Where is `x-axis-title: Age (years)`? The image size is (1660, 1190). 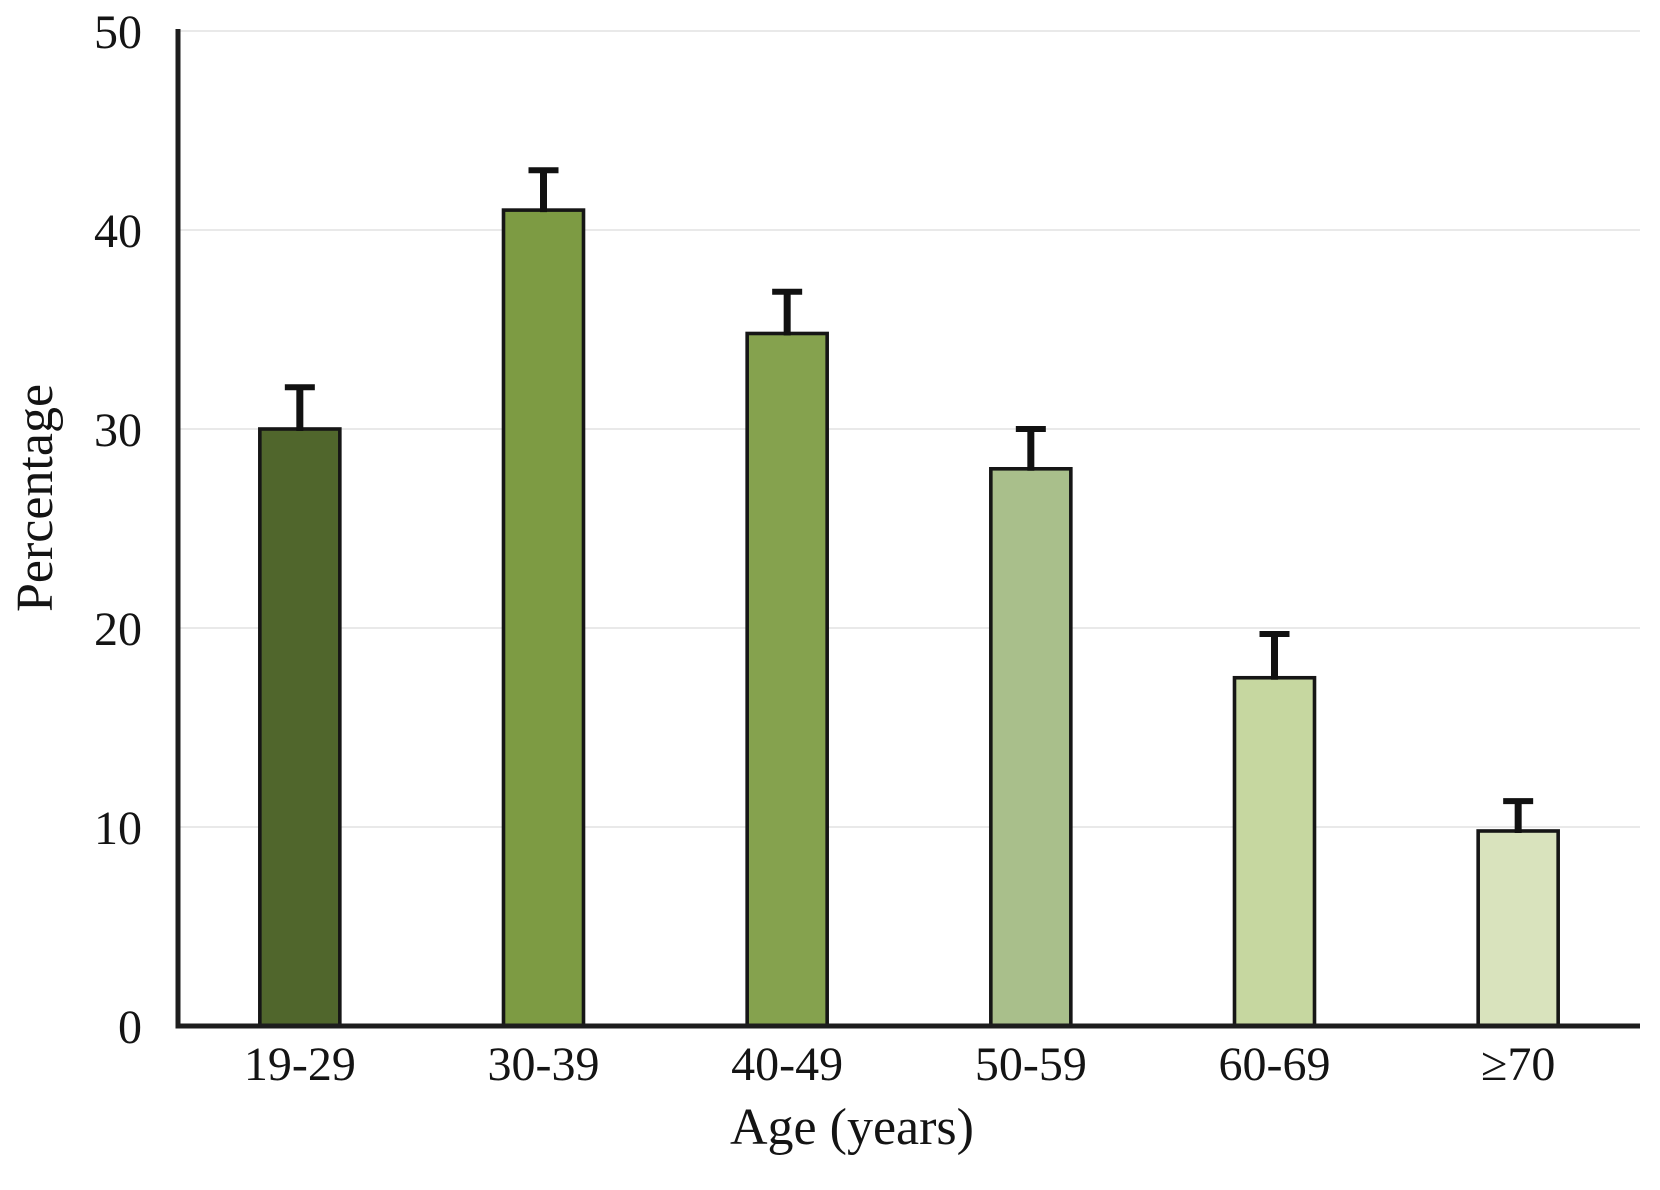 x-axis-title: Age (years) is located at coordinates (852, 1127).